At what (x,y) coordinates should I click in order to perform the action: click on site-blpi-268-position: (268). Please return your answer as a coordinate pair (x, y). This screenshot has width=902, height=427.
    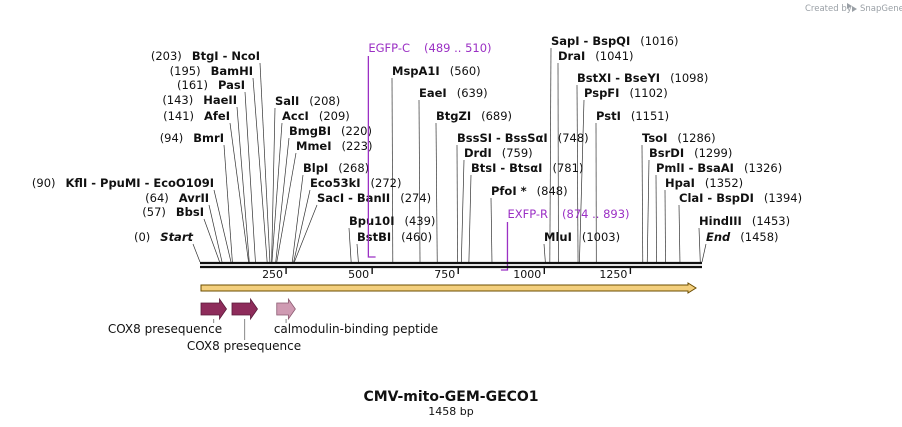
    Looking at the image, I should click on (353, 168).